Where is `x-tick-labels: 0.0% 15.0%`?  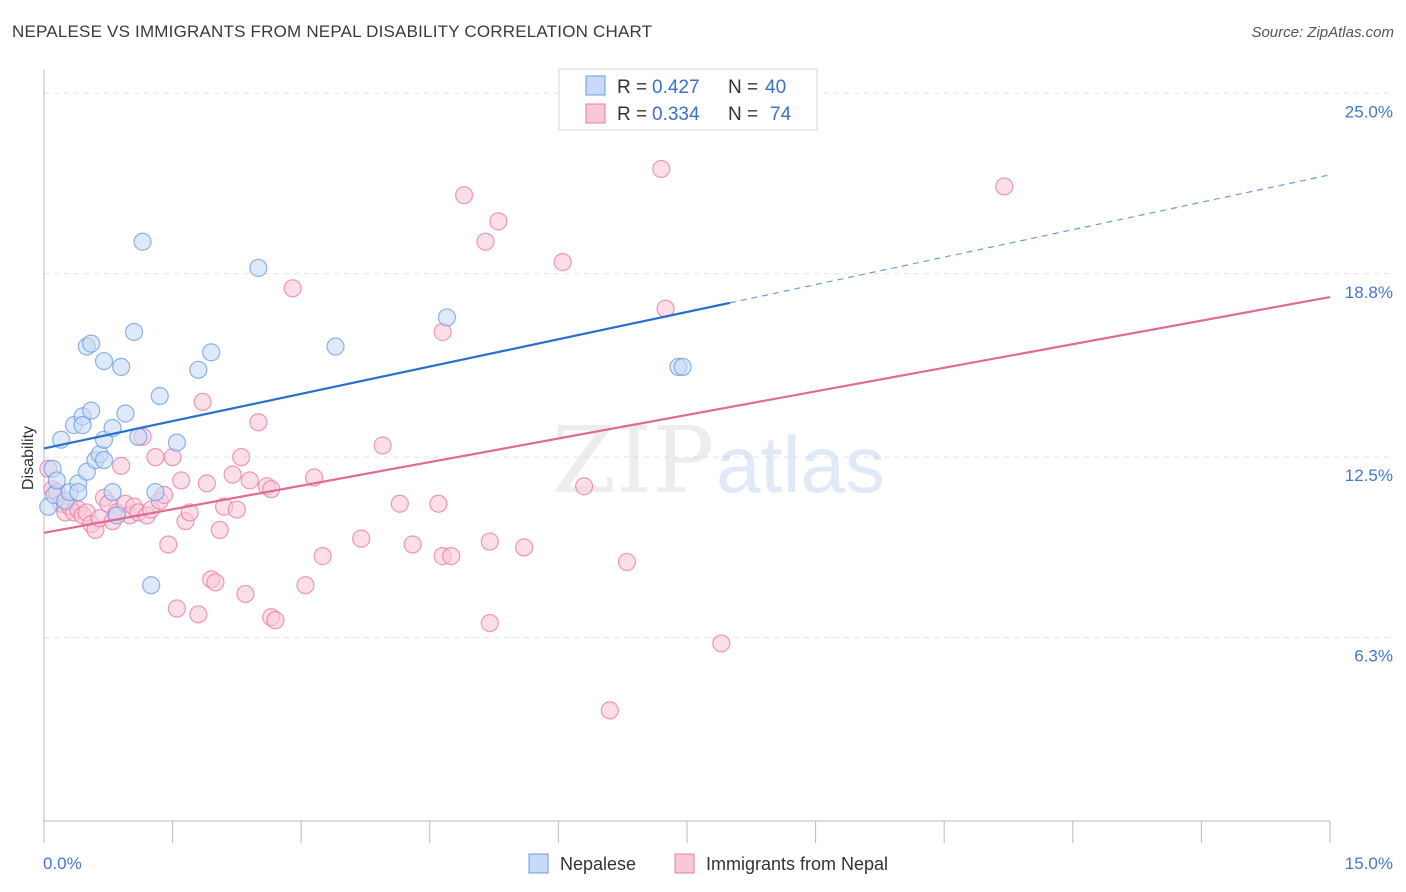
x-tick-labels: 0.0% 15.0% is located at coordinates (718, 863).